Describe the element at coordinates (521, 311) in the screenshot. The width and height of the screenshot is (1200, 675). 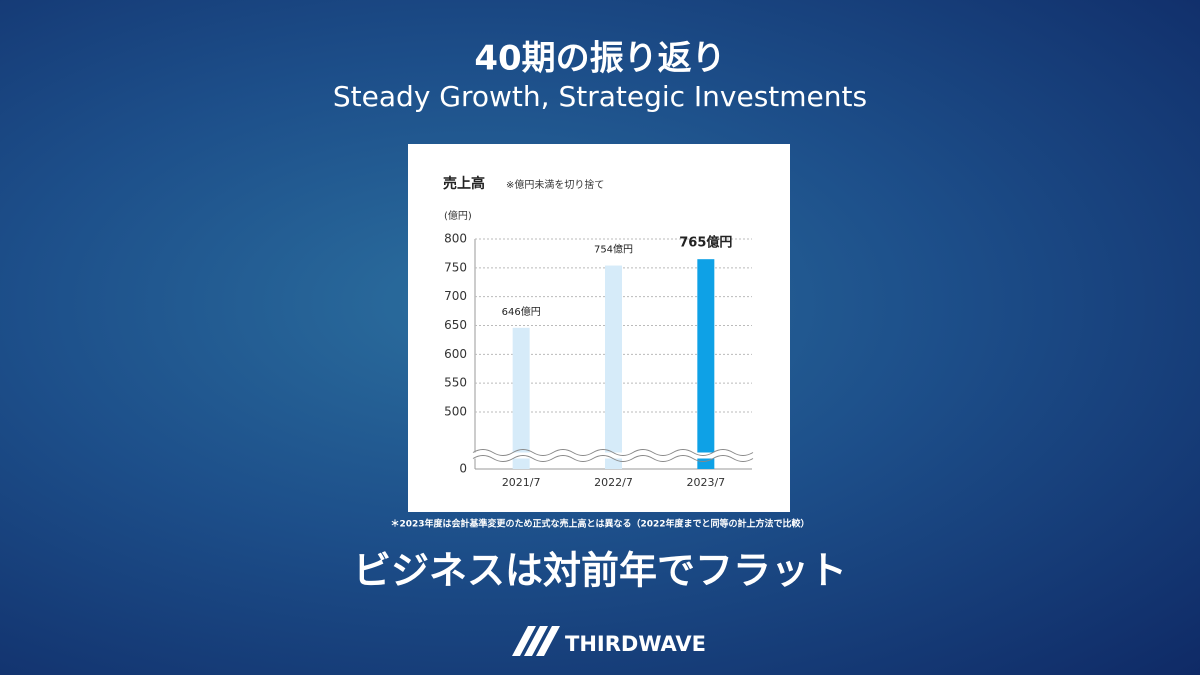
I see `value-label: 646億円` at that location.